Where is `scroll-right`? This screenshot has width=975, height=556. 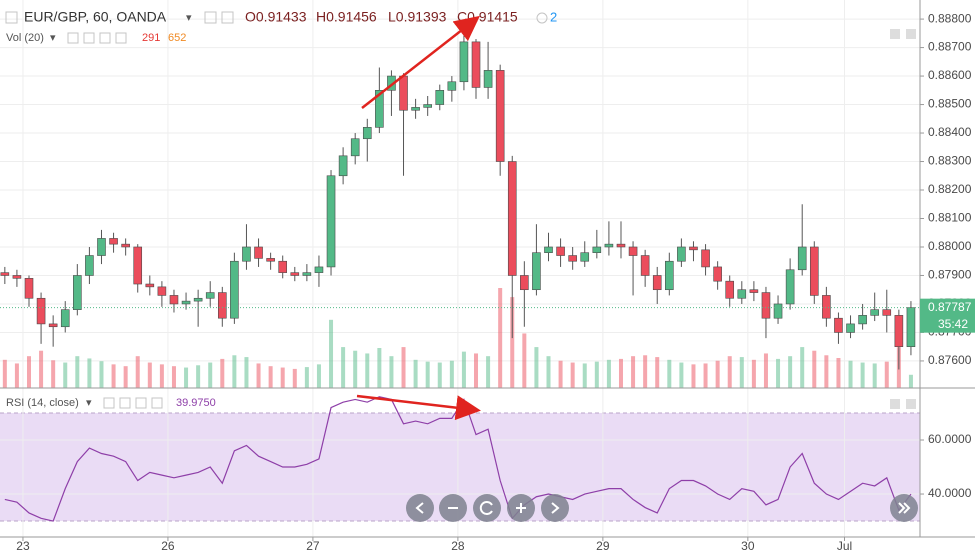 scroll-right is located at coordinates (555, 508).